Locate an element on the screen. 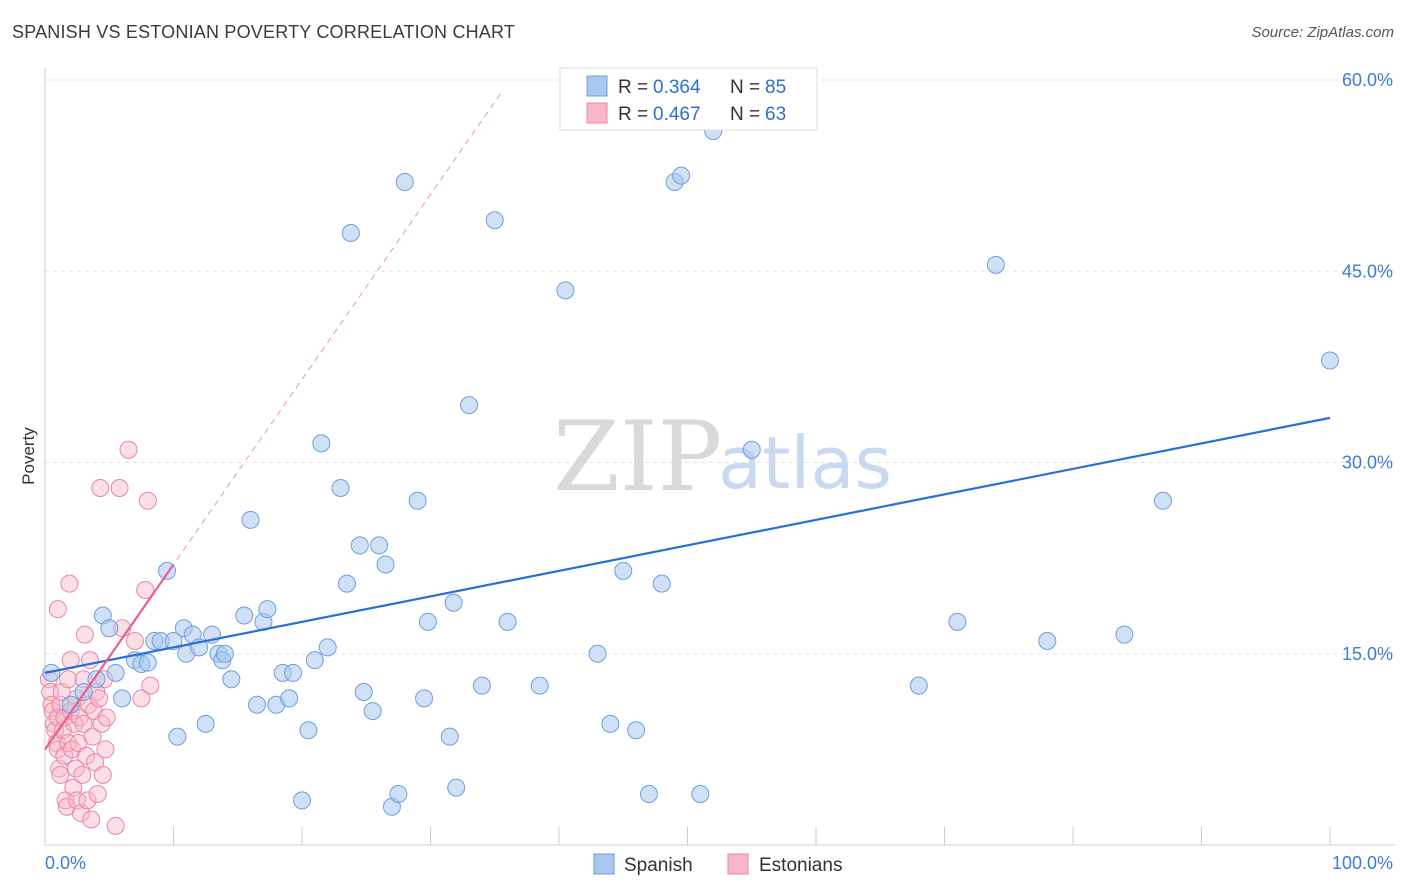 The image size is (1406, 892). legend-estonian-swatch is located at coordinates (597, 113).